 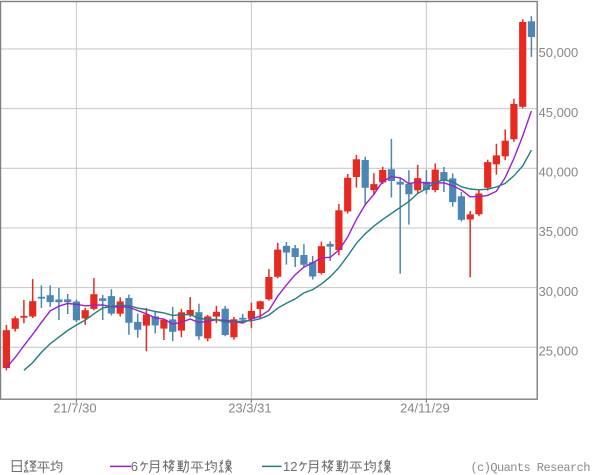 I want to click on svg-text: 25,000, so click(x=559, y=351).